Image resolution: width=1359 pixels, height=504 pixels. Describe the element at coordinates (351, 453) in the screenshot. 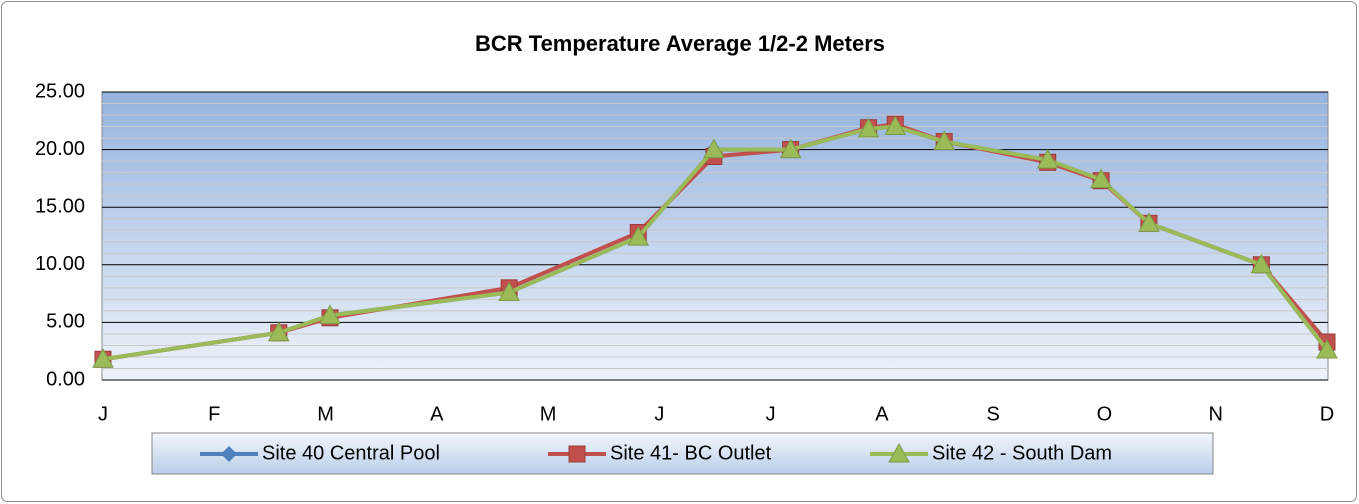

I see `legend-label: Site 40 Central Pool` at that location.